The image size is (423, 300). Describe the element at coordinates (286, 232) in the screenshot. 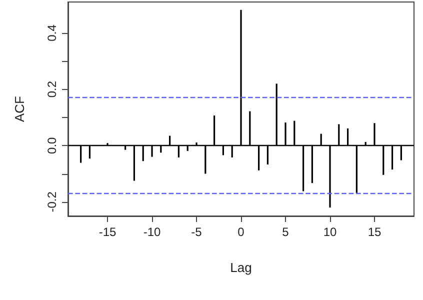

I see `x-tick-label: 5` at that location.